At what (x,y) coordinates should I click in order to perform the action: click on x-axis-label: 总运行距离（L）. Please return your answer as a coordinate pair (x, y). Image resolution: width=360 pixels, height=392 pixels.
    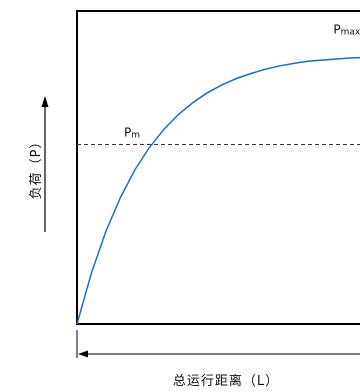
    Looking at the image, I should click on (226, 381).